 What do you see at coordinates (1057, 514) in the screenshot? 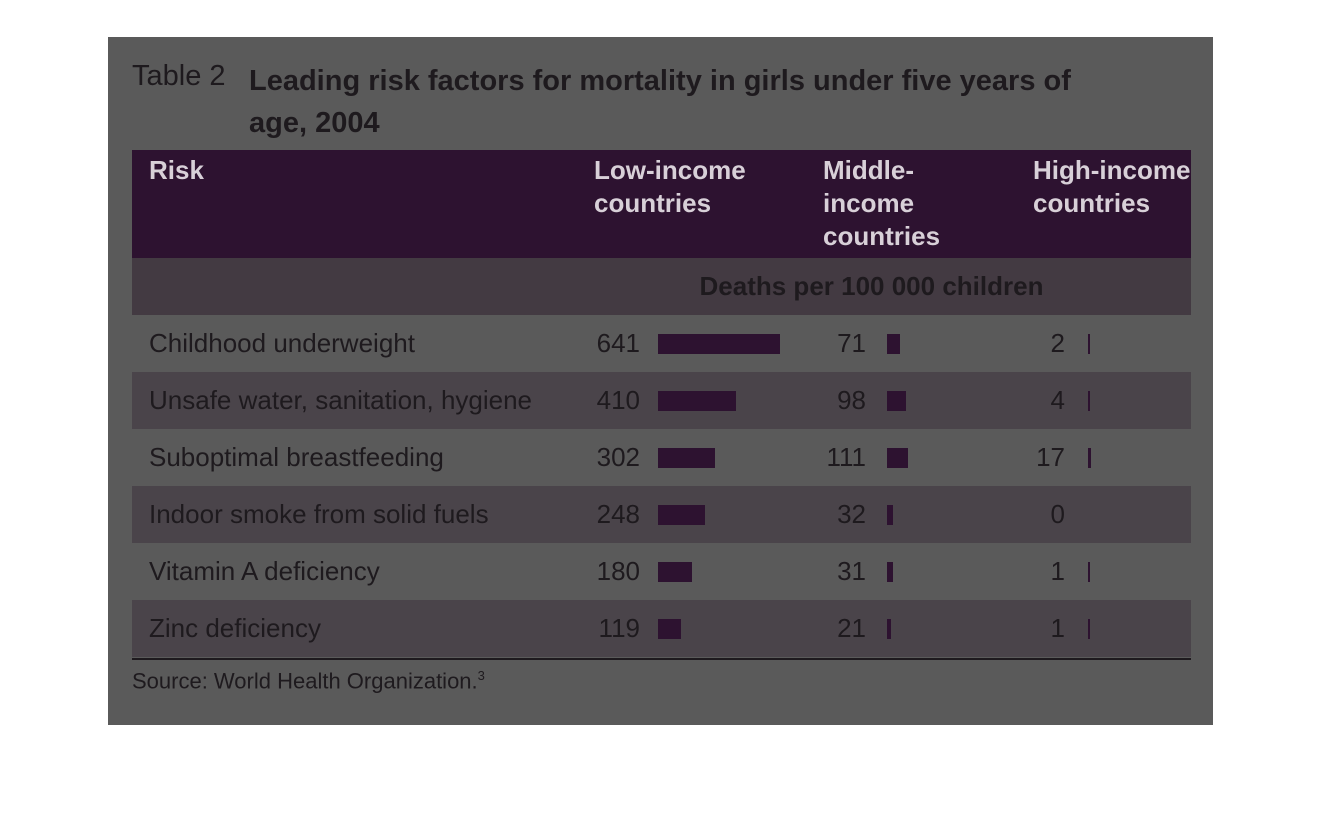
I see `value: 0` at bounding box center [1057, 514].